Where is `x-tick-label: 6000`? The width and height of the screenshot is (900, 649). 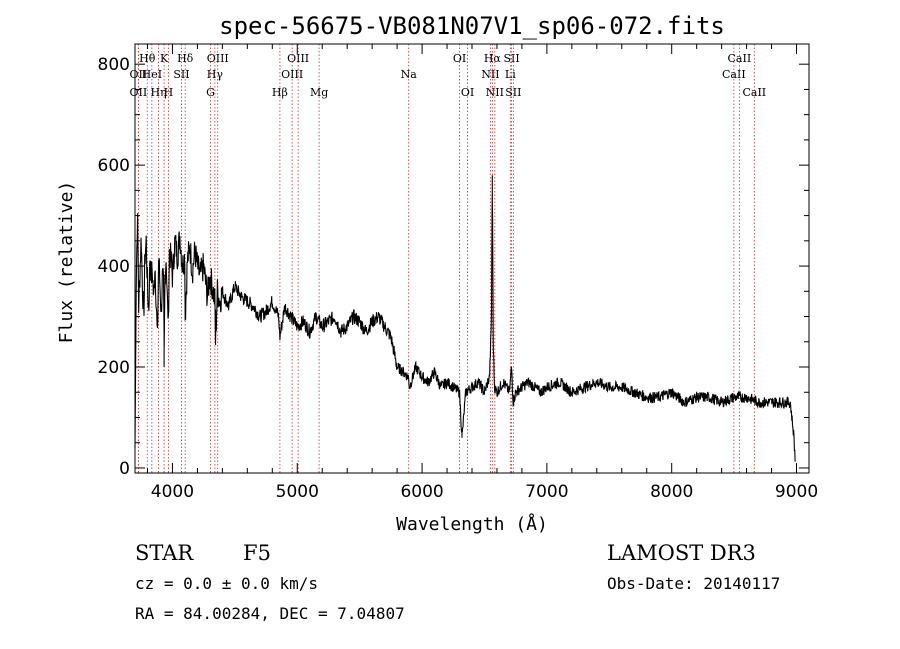 x-tick-label: 6000 is located at coordinates (421, 492).